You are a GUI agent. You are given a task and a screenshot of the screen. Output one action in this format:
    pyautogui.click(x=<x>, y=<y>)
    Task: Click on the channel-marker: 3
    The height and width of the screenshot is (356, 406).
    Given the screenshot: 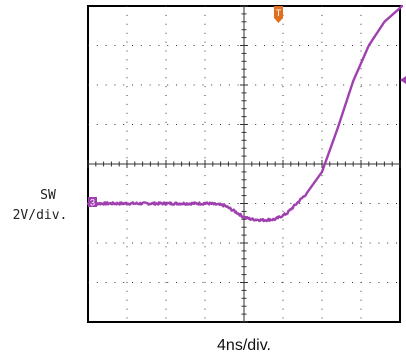 What is the action you would take?
    pyautogui.click(x=92, y=202)
    